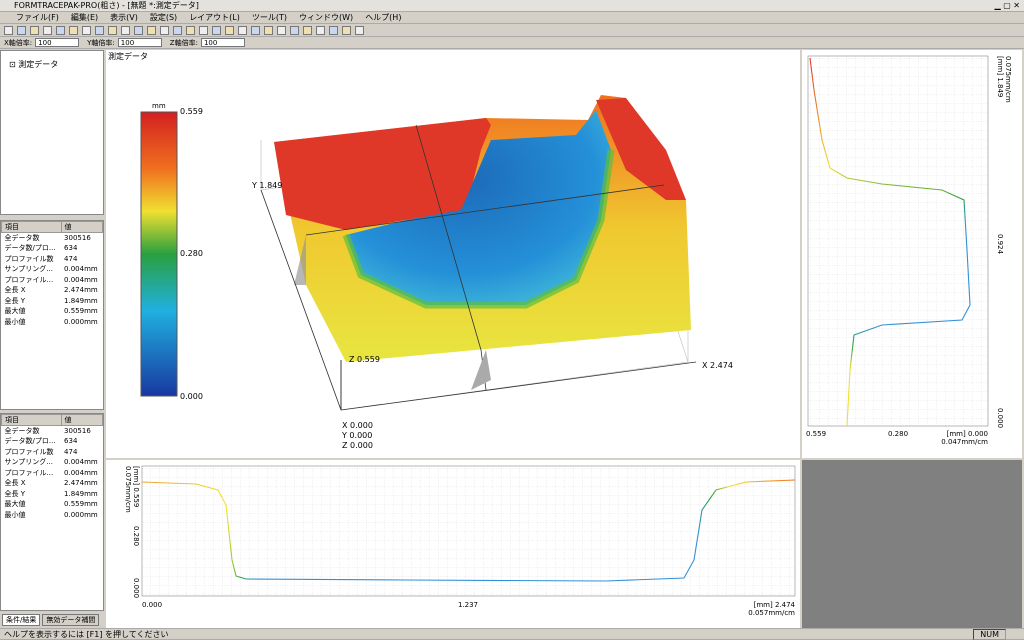 The height and width of the screenshot is (640, 1024). What do you see at coordinates (163, 17) in the screenshot?
I see `menu-item: 設定(S)` at bounding box center [163, 17].